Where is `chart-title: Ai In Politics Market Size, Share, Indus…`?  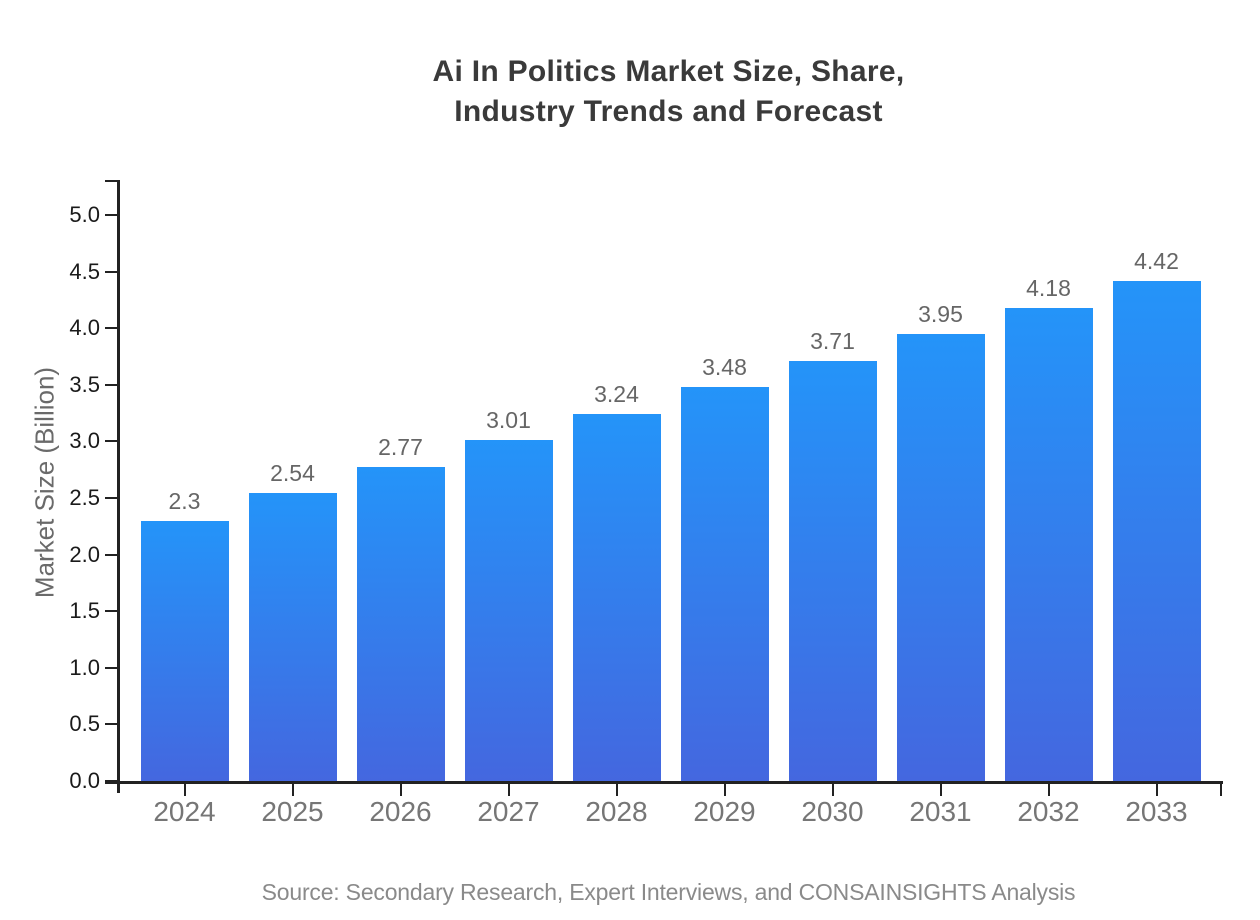 chart-title: Ai In Politics Market Size, Share, Indus… is located at coordinates (668, 91).